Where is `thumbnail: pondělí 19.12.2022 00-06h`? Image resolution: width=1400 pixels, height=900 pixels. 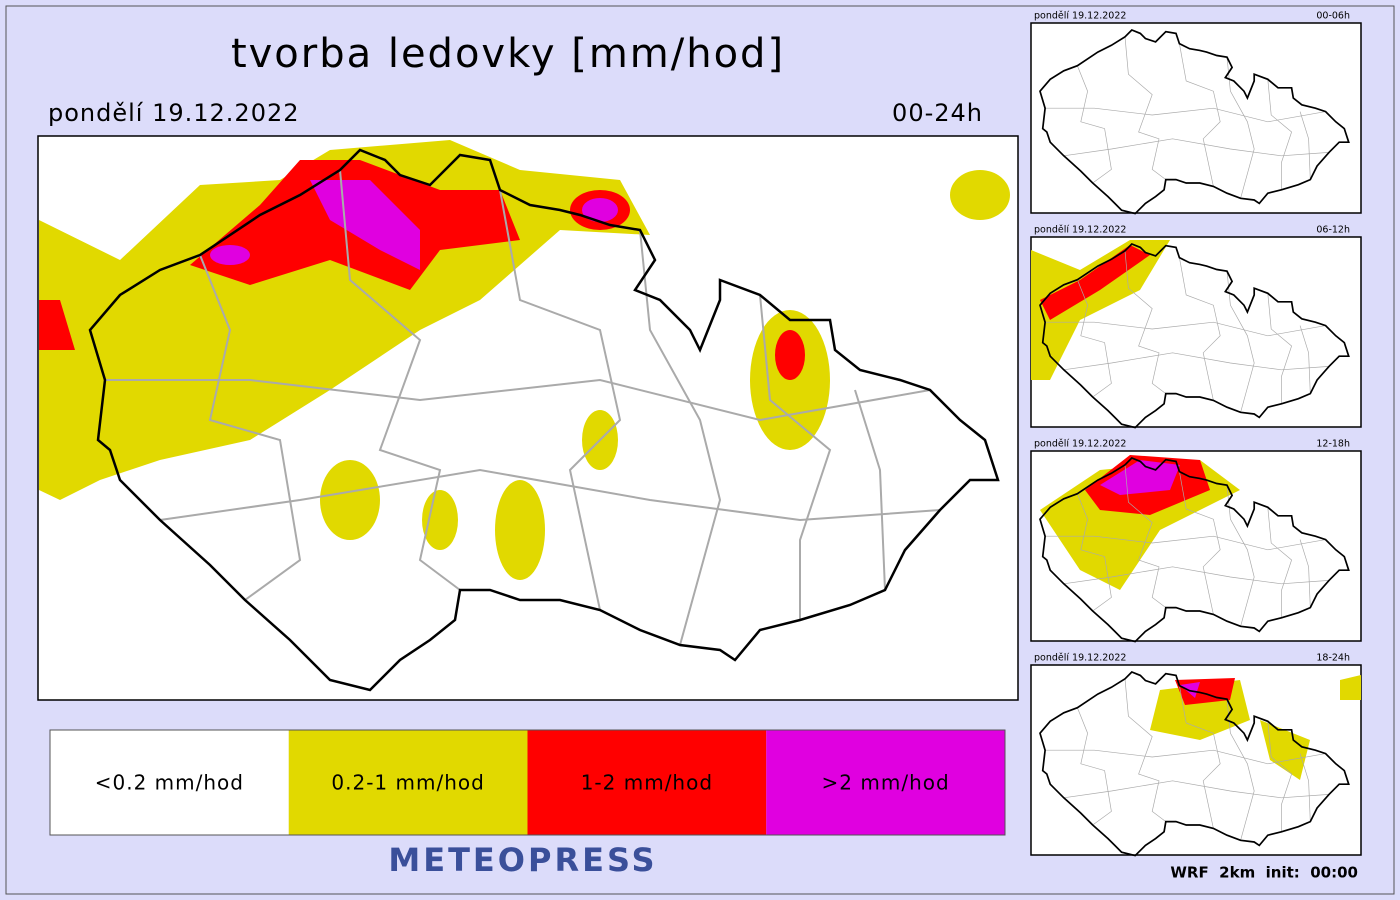 thumbnail: pondělí 19.12.2022 00-06h is located at coordinates (1196, 113).